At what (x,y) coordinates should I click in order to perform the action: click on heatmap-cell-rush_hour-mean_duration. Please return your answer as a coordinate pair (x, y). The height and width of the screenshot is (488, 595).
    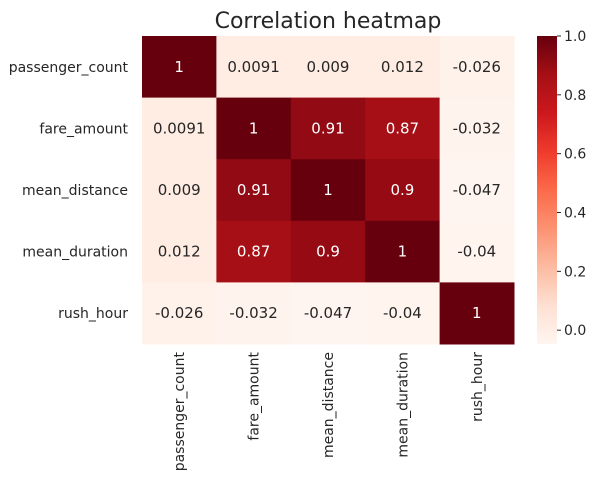
    Looking at the image, I should click on (403, 313).